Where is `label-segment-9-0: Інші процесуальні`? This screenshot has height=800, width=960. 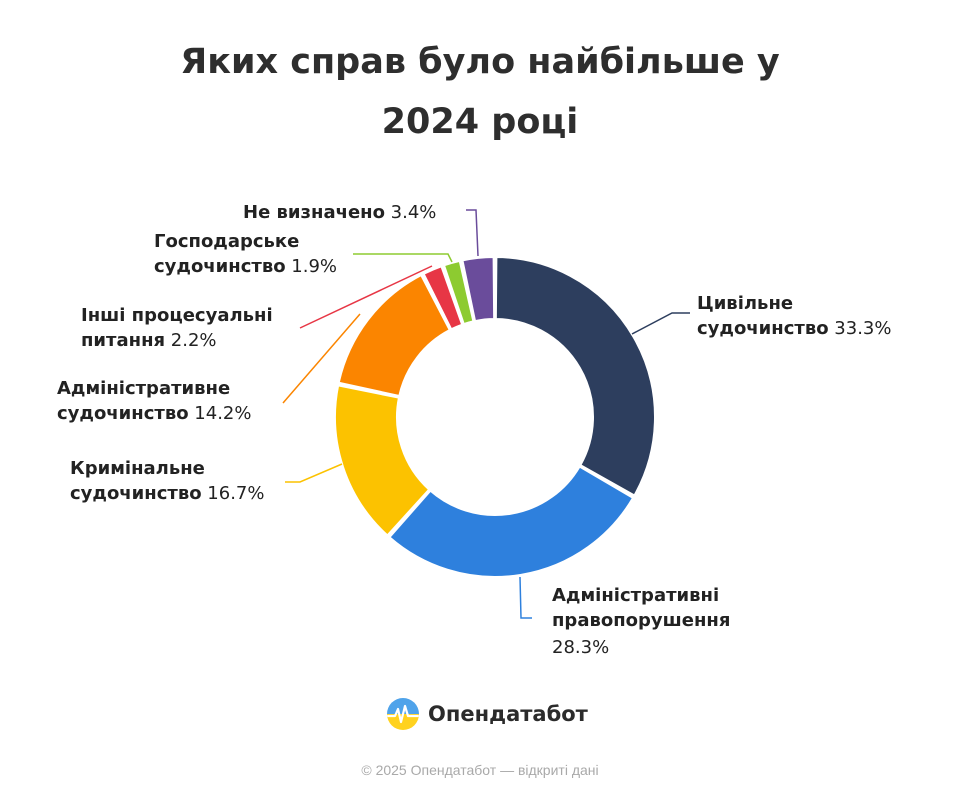 label-segment-9-0: Інші процесуальні is located at coordinates (177, 315).